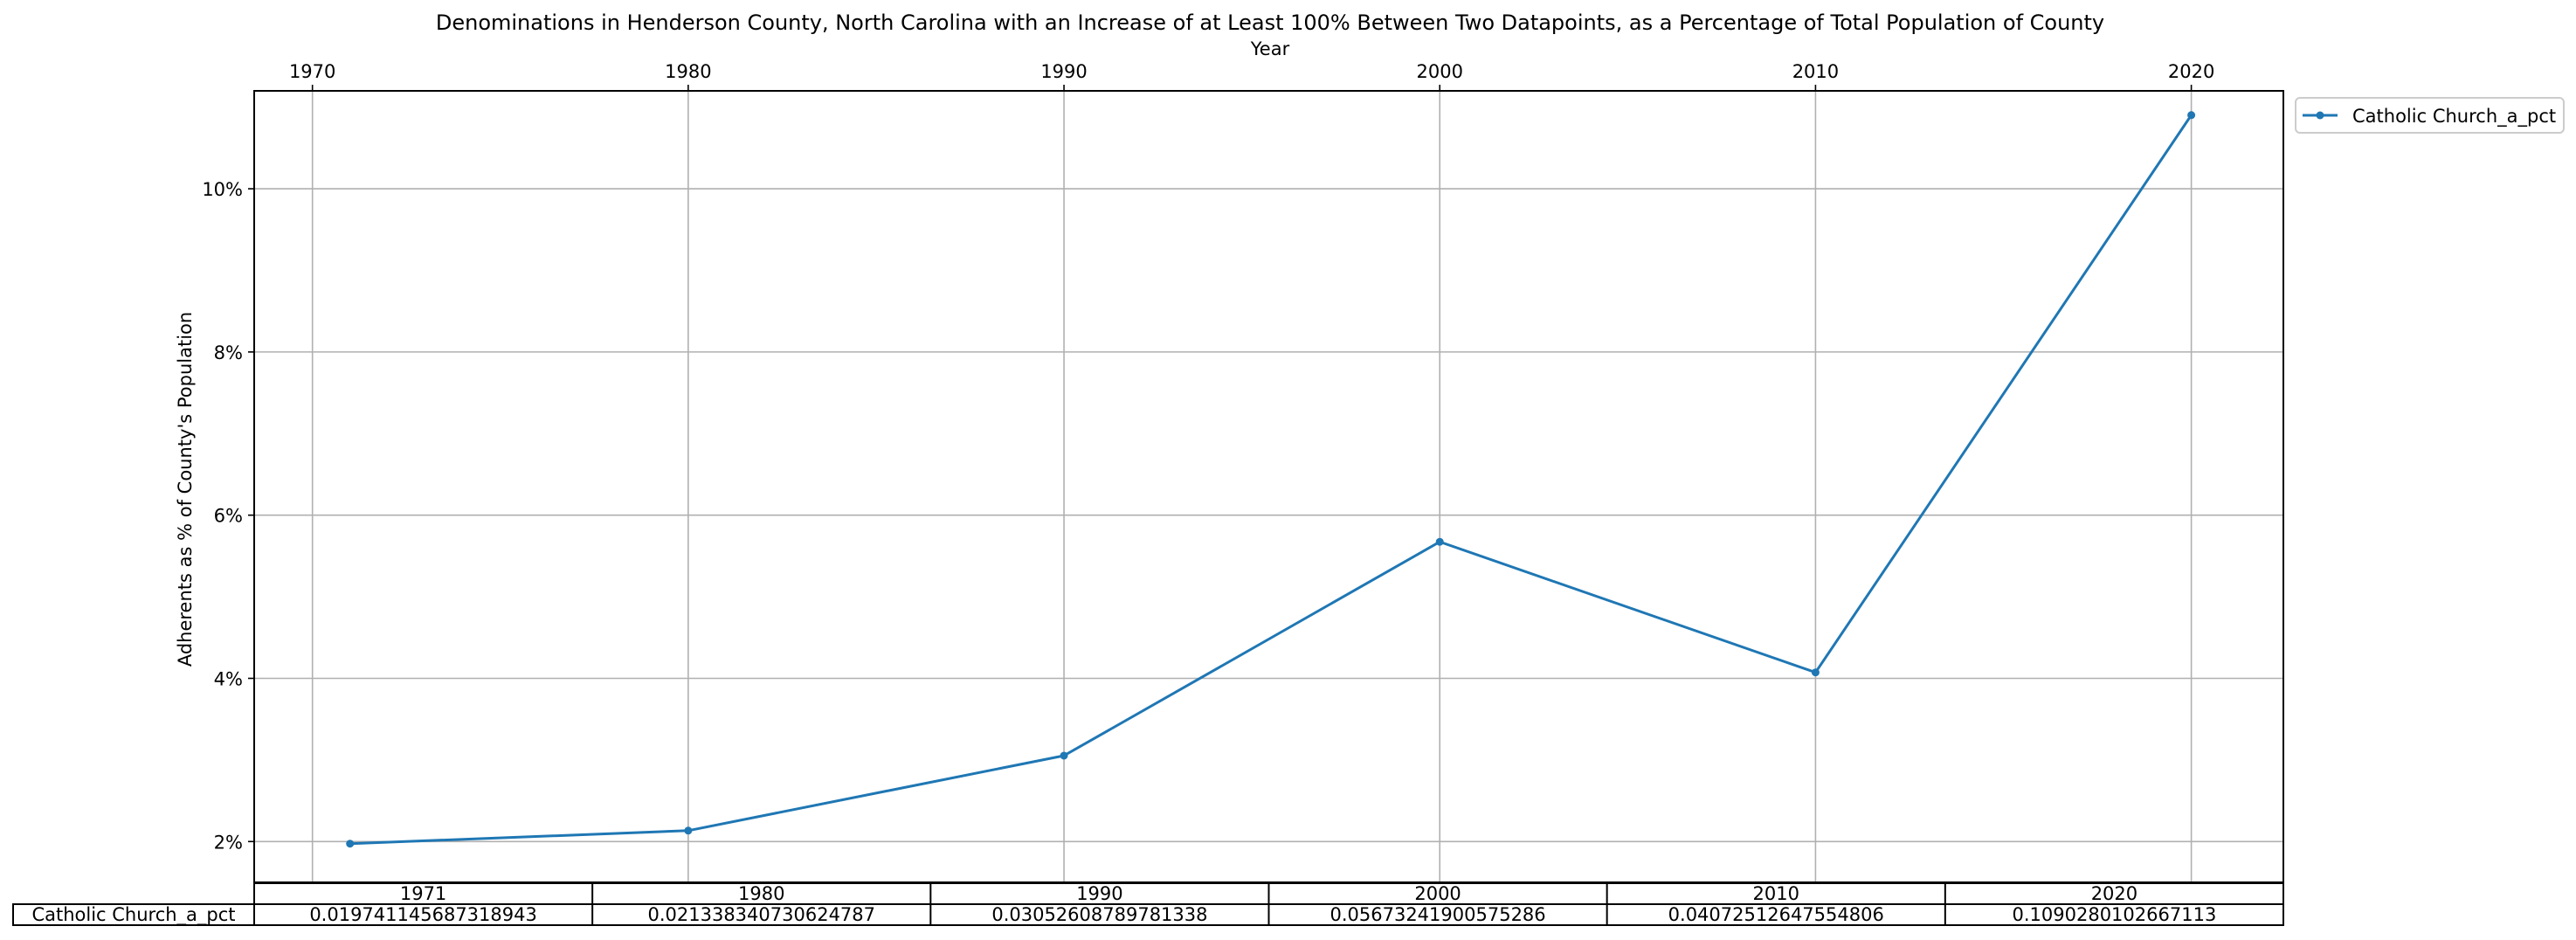  What do you see at coordinates (1099, 893) in the screenshot?
I see `table-header-cell: 1990` at bounding box center [1099, 893].